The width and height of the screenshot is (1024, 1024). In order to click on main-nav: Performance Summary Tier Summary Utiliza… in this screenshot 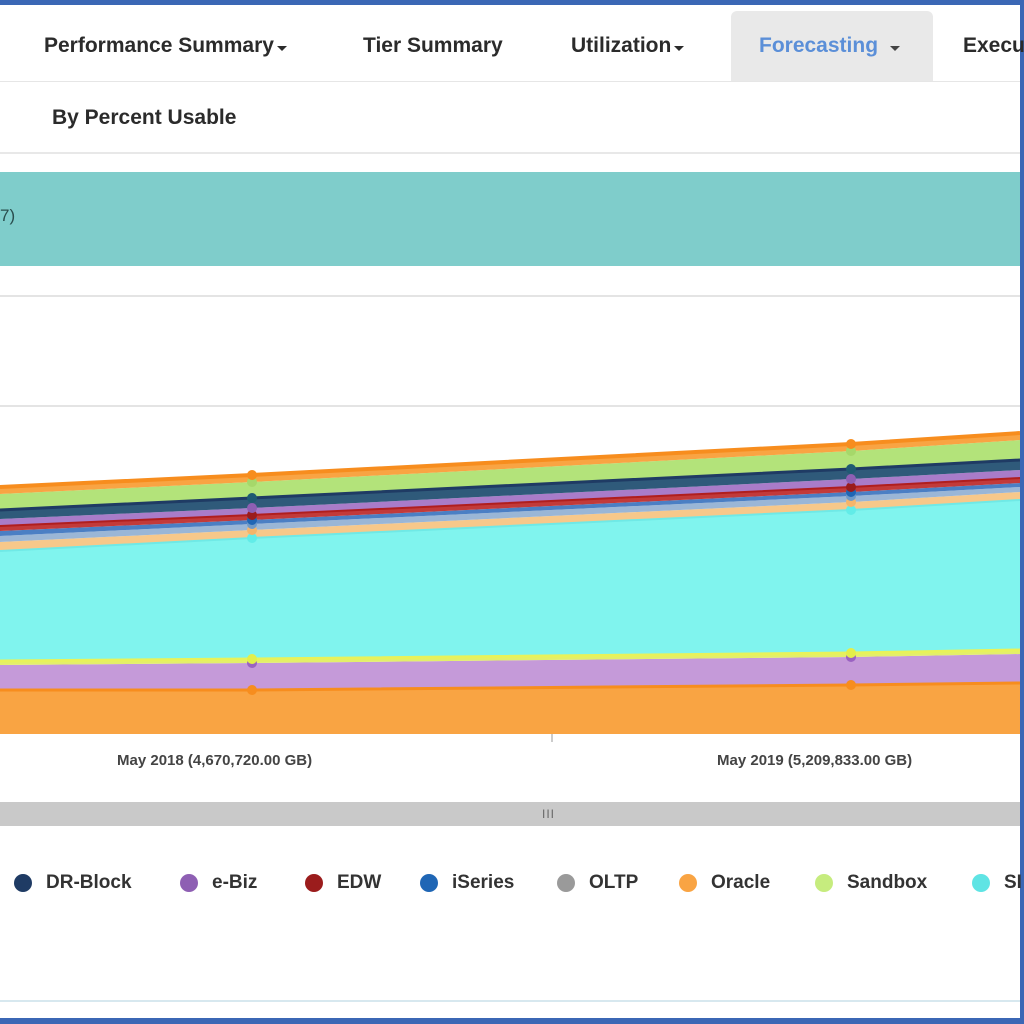, I will do `click(512, 43)`.